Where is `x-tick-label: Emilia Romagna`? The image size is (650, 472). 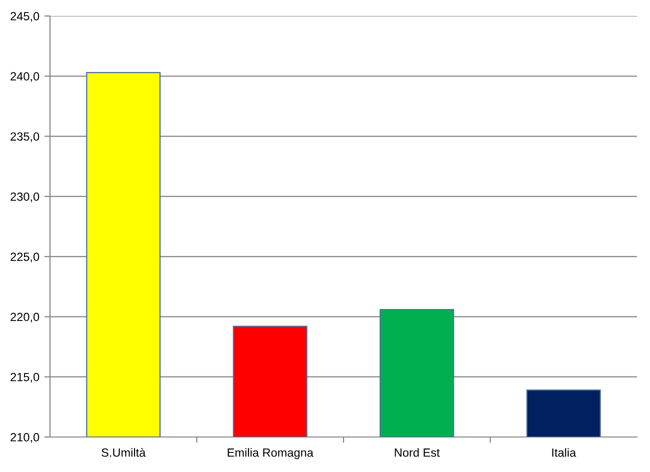 x-tick-label: Emilia Romagna is located at coordinates (271, 454).